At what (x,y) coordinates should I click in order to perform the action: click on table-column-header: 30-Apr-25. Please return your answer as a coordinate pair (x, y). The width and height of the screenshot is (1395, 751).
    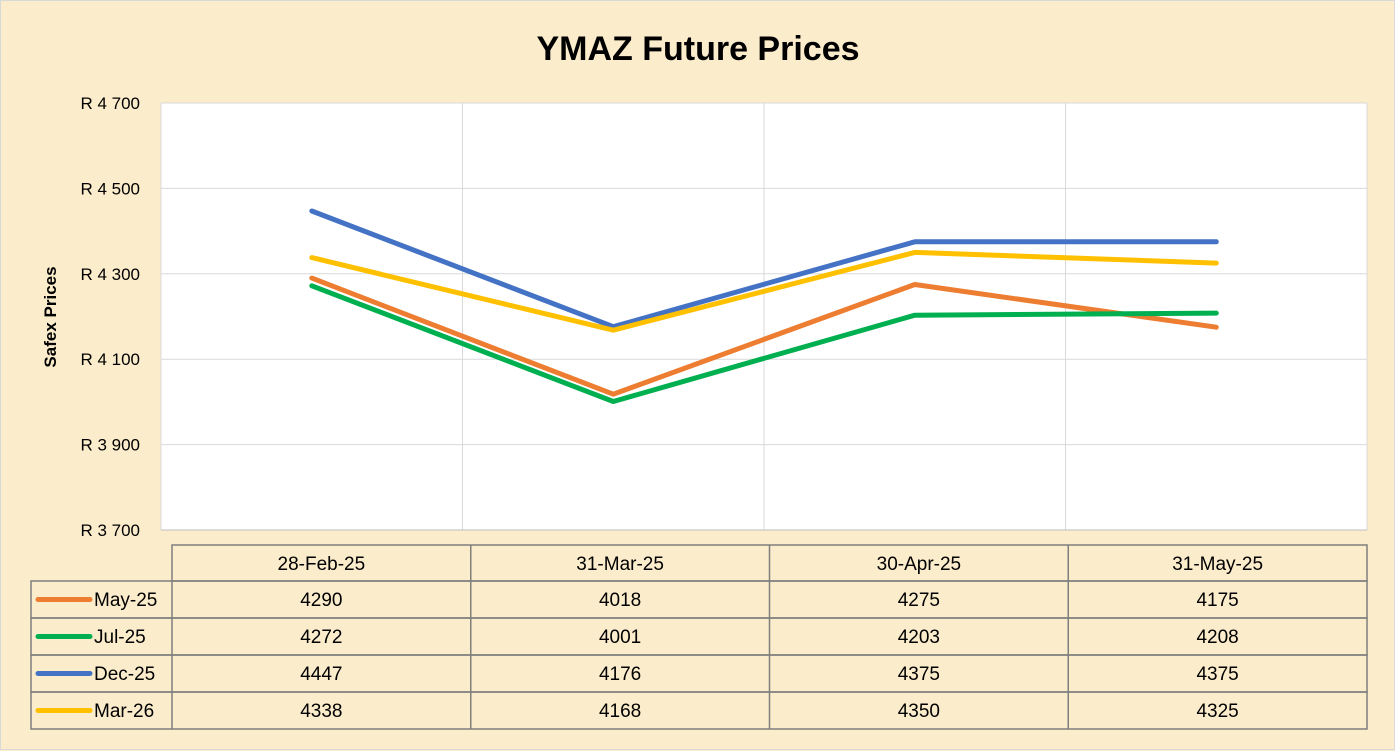
    Looking at the image, I should click on (919, 564).